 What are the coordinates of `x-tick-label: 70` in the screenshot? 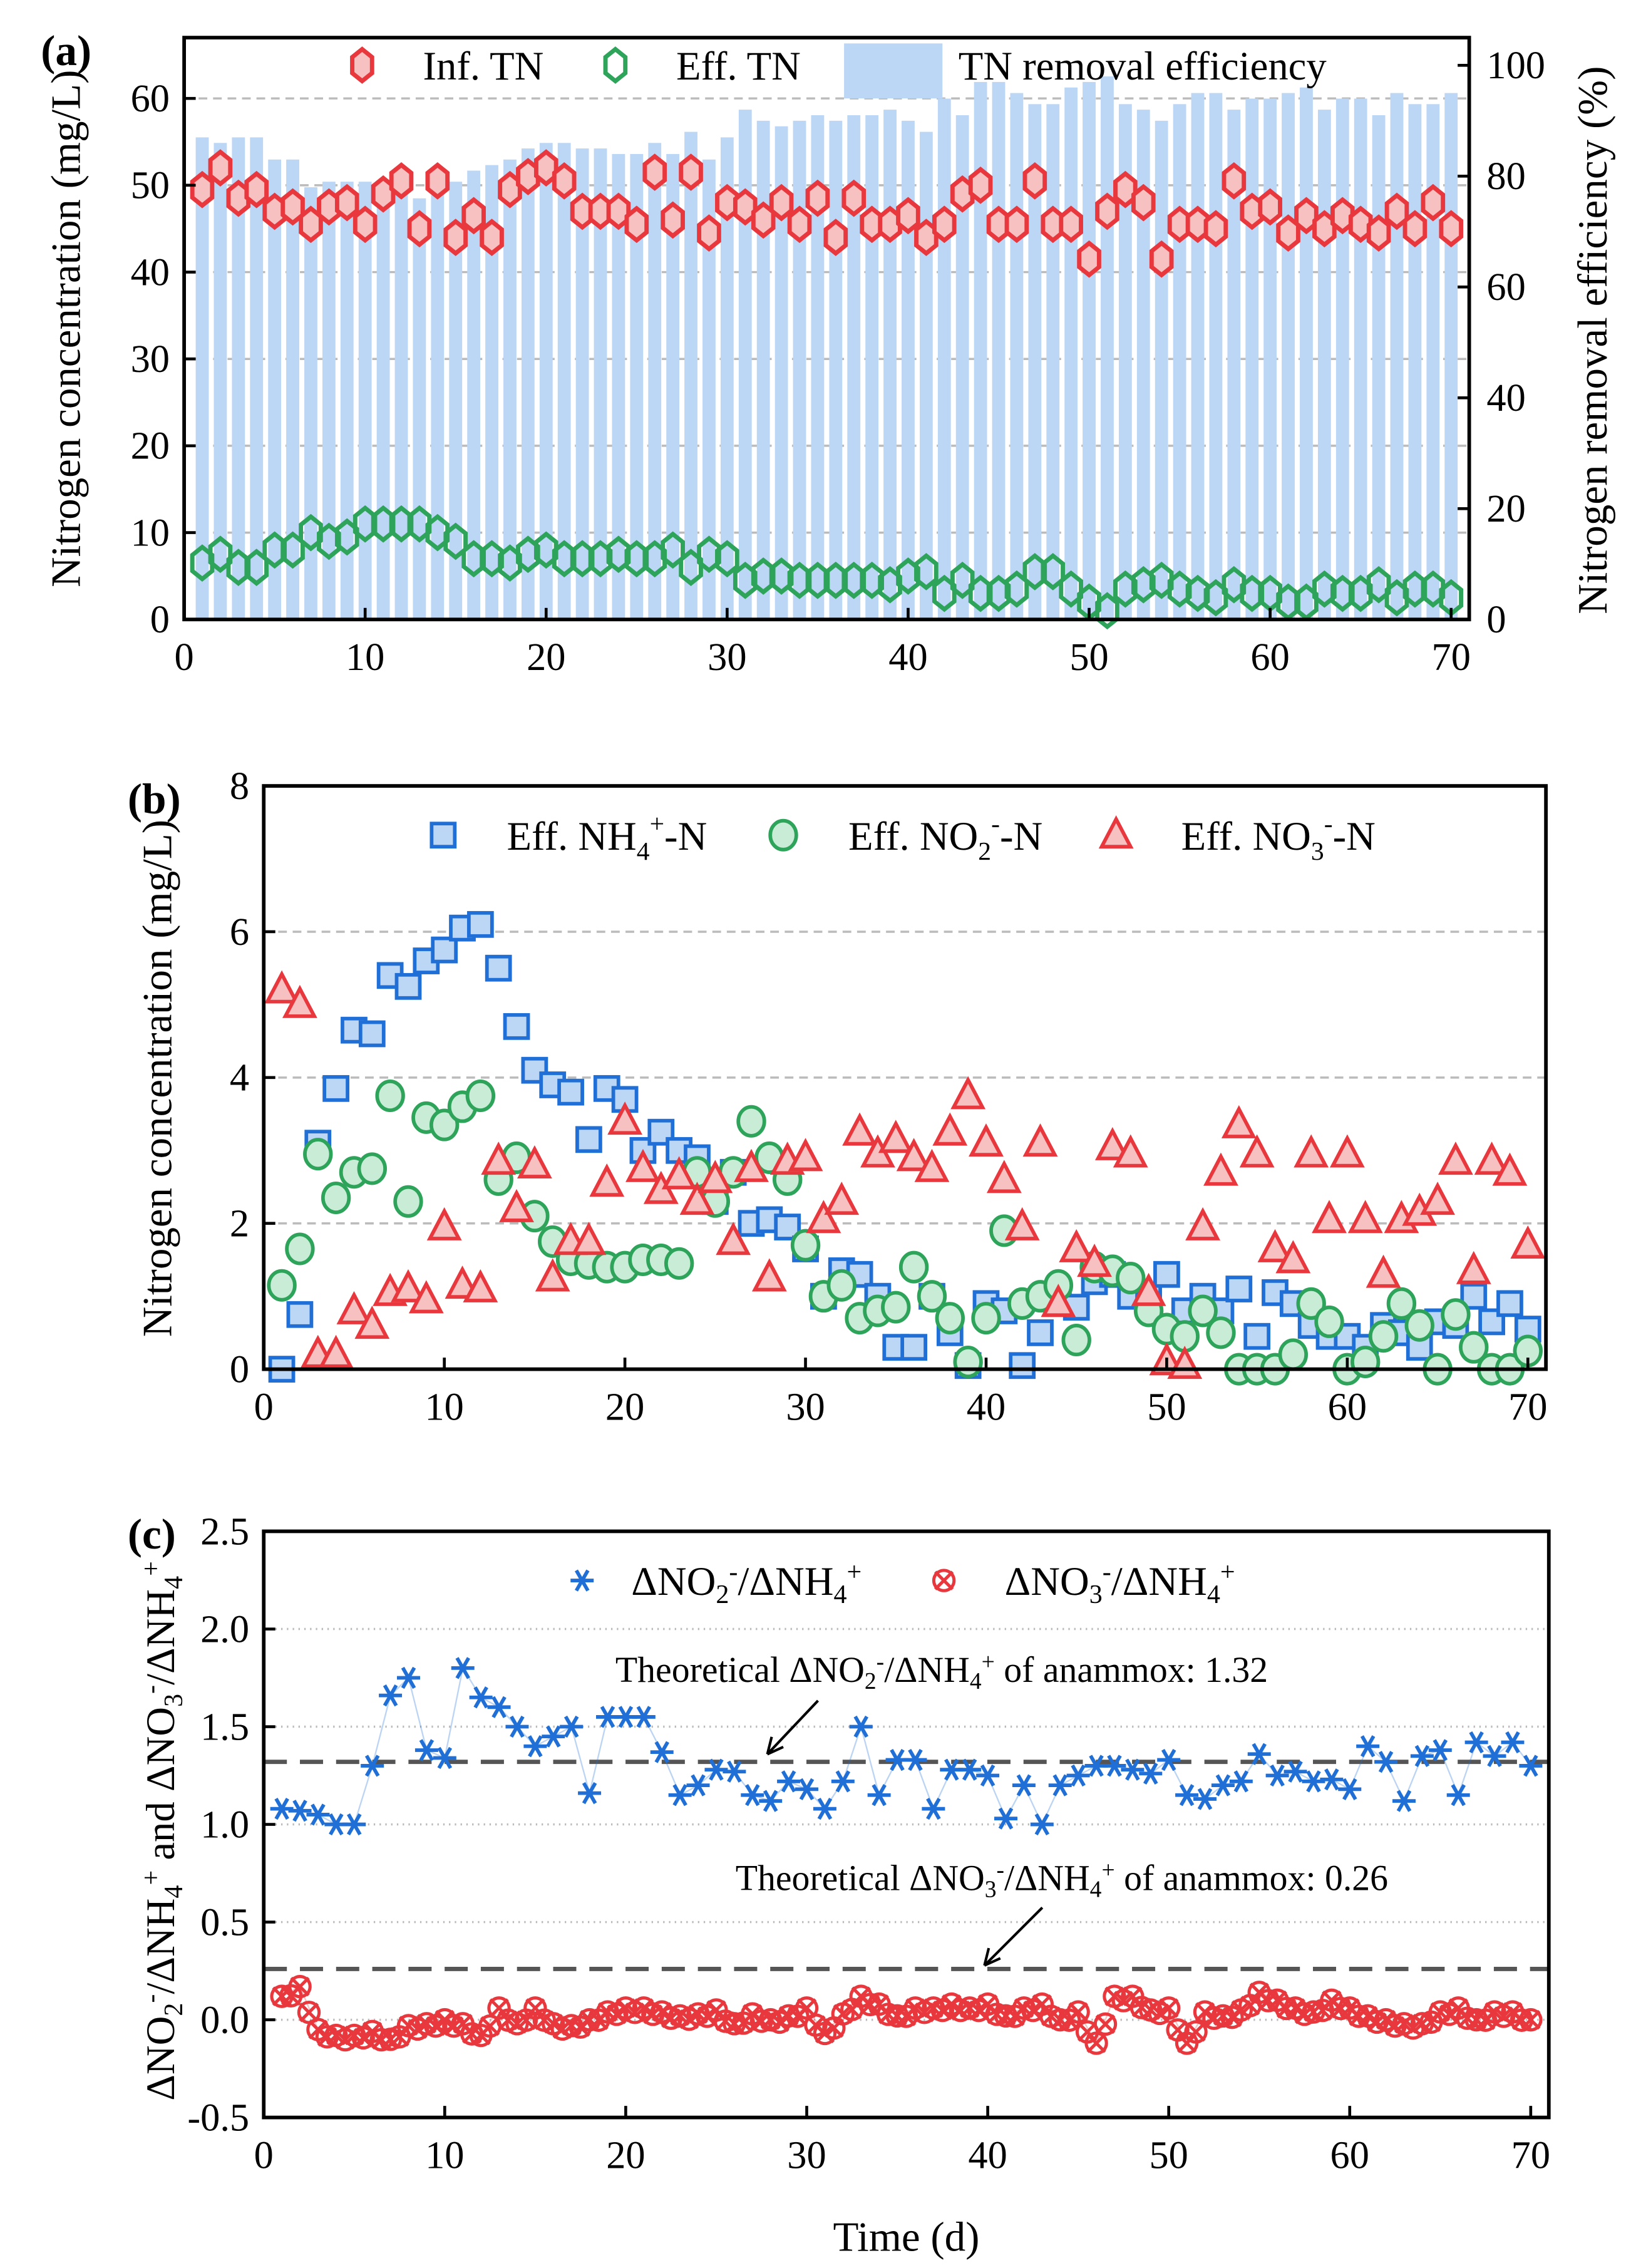 It's located at (1530, 2155).